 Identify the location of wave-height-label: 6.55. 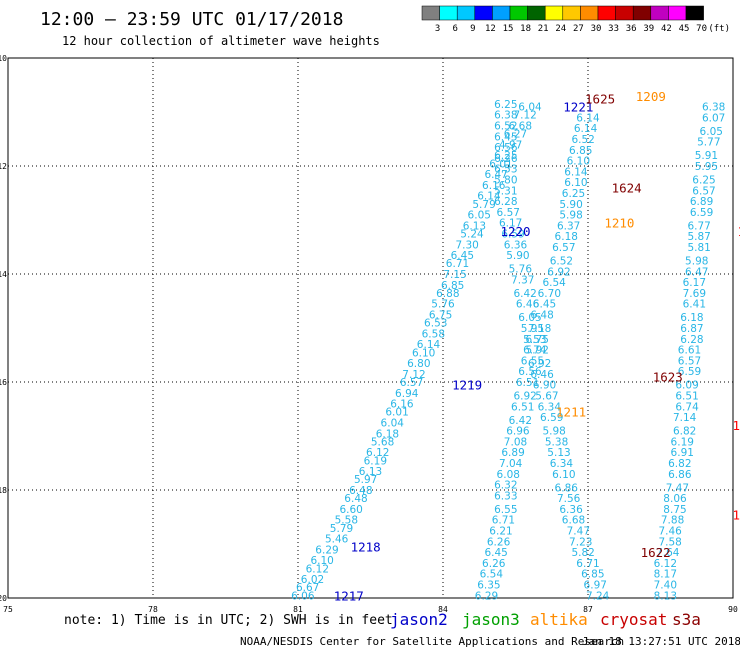
(505, 510).